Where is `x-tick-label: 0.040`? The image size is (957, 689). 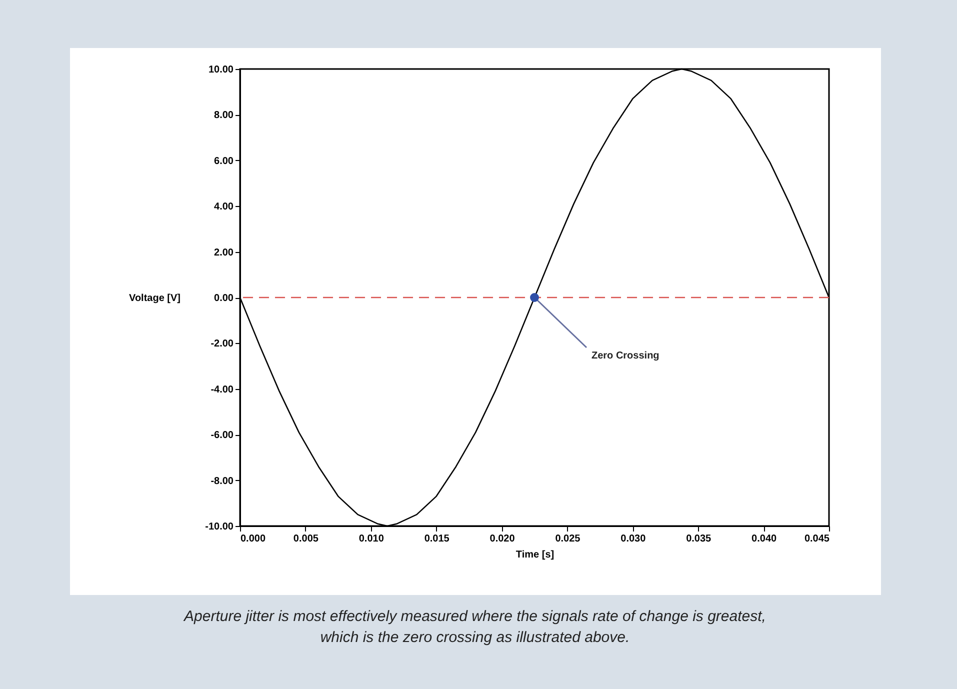 x-tick-label: 0.040 is located at coordinates (765, 539).